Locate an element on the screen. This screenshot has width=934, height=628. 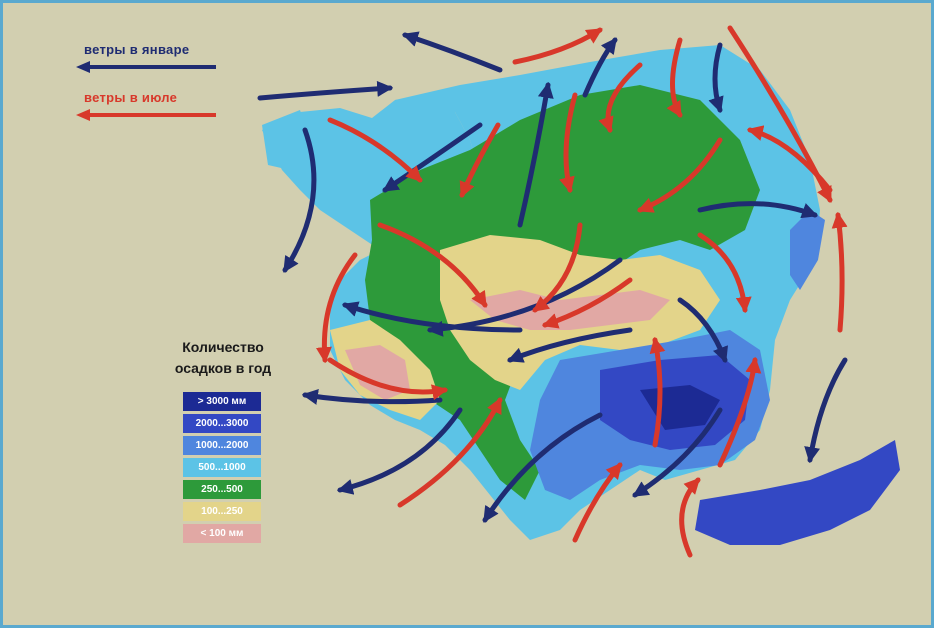
precip-swatch-1000-2000: 1000...2000 is located at coordinates (222, 445).